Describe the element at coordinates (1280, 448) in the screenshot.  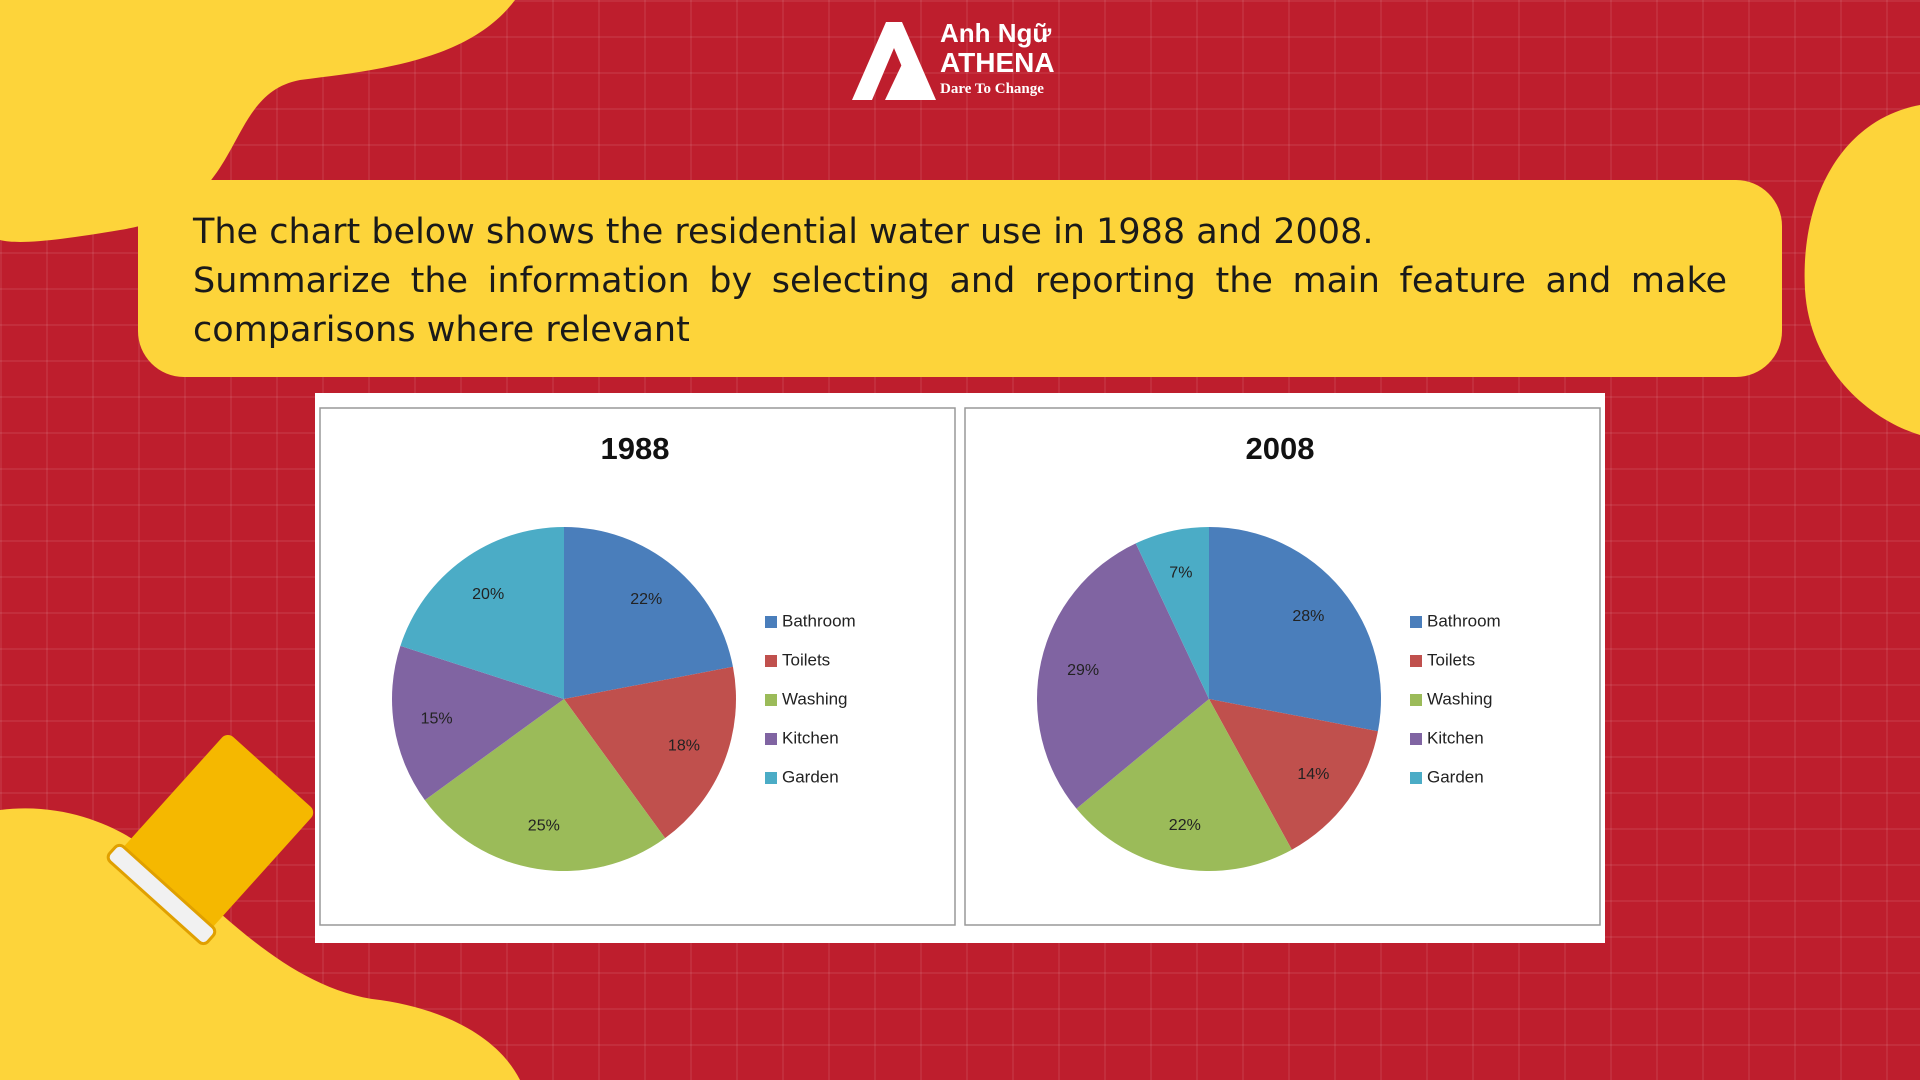
I see `chart-title: 2008` at that location.